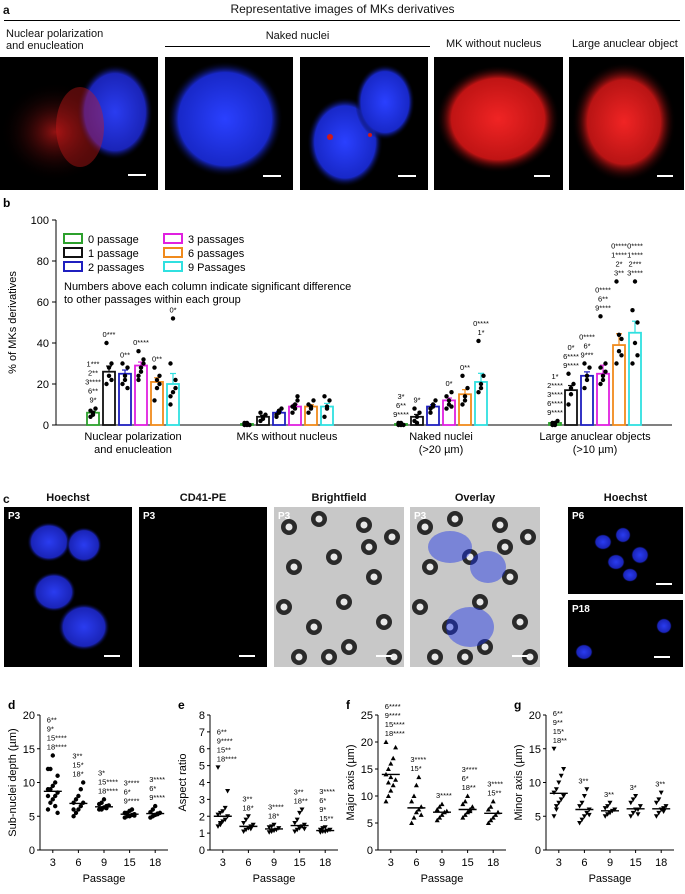  What do you see at coordinates (535, 784) in the screenshot?
I see `y-tick-label: 10` at bounding box center [535, 784].